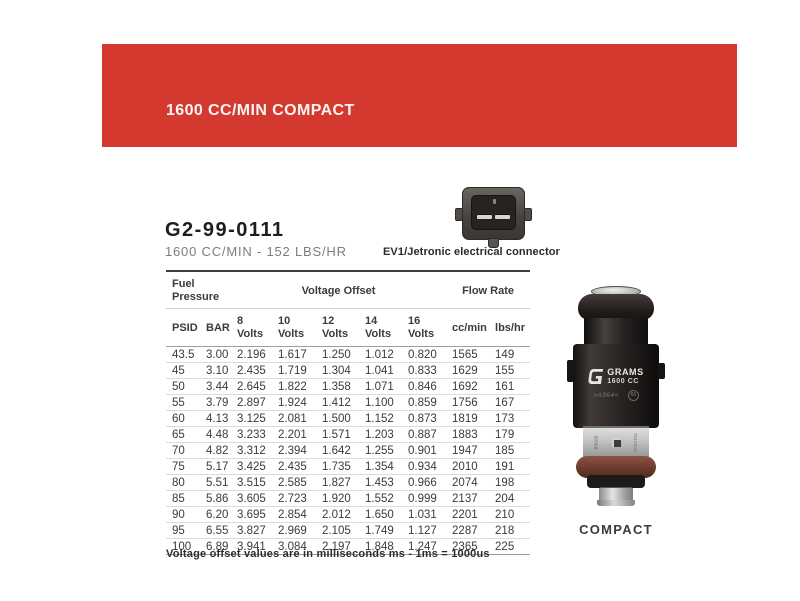 This screenshot has height=601, width=800. What do you see at coordinates (183, 434) in the screenshot?
I see `table-cell: 65` at bounding box center [183, 434].